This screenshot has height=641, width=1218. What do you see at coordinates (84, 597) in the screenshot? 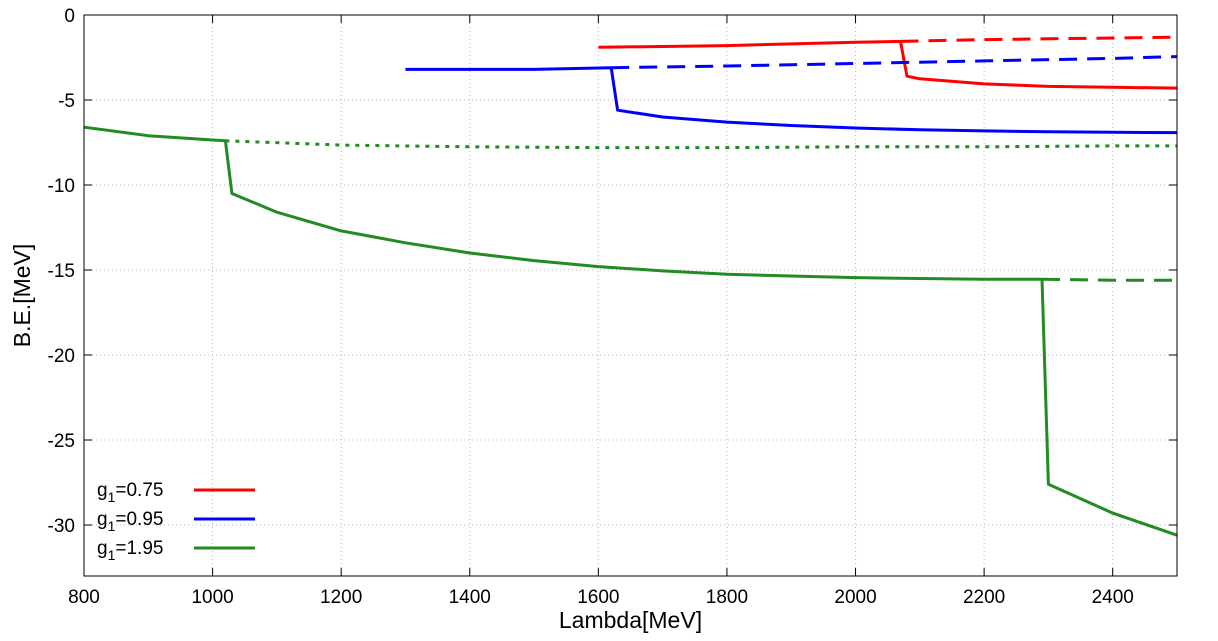
I see `x-tick-label: 800` at bounding box center [84, 597].